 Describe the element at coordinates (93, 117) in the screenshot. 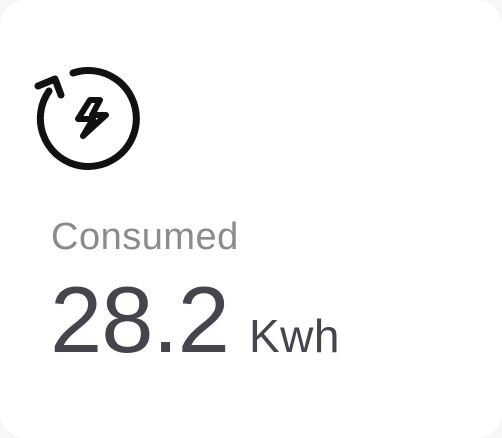

I see `energy-refresh-icon` at that location.